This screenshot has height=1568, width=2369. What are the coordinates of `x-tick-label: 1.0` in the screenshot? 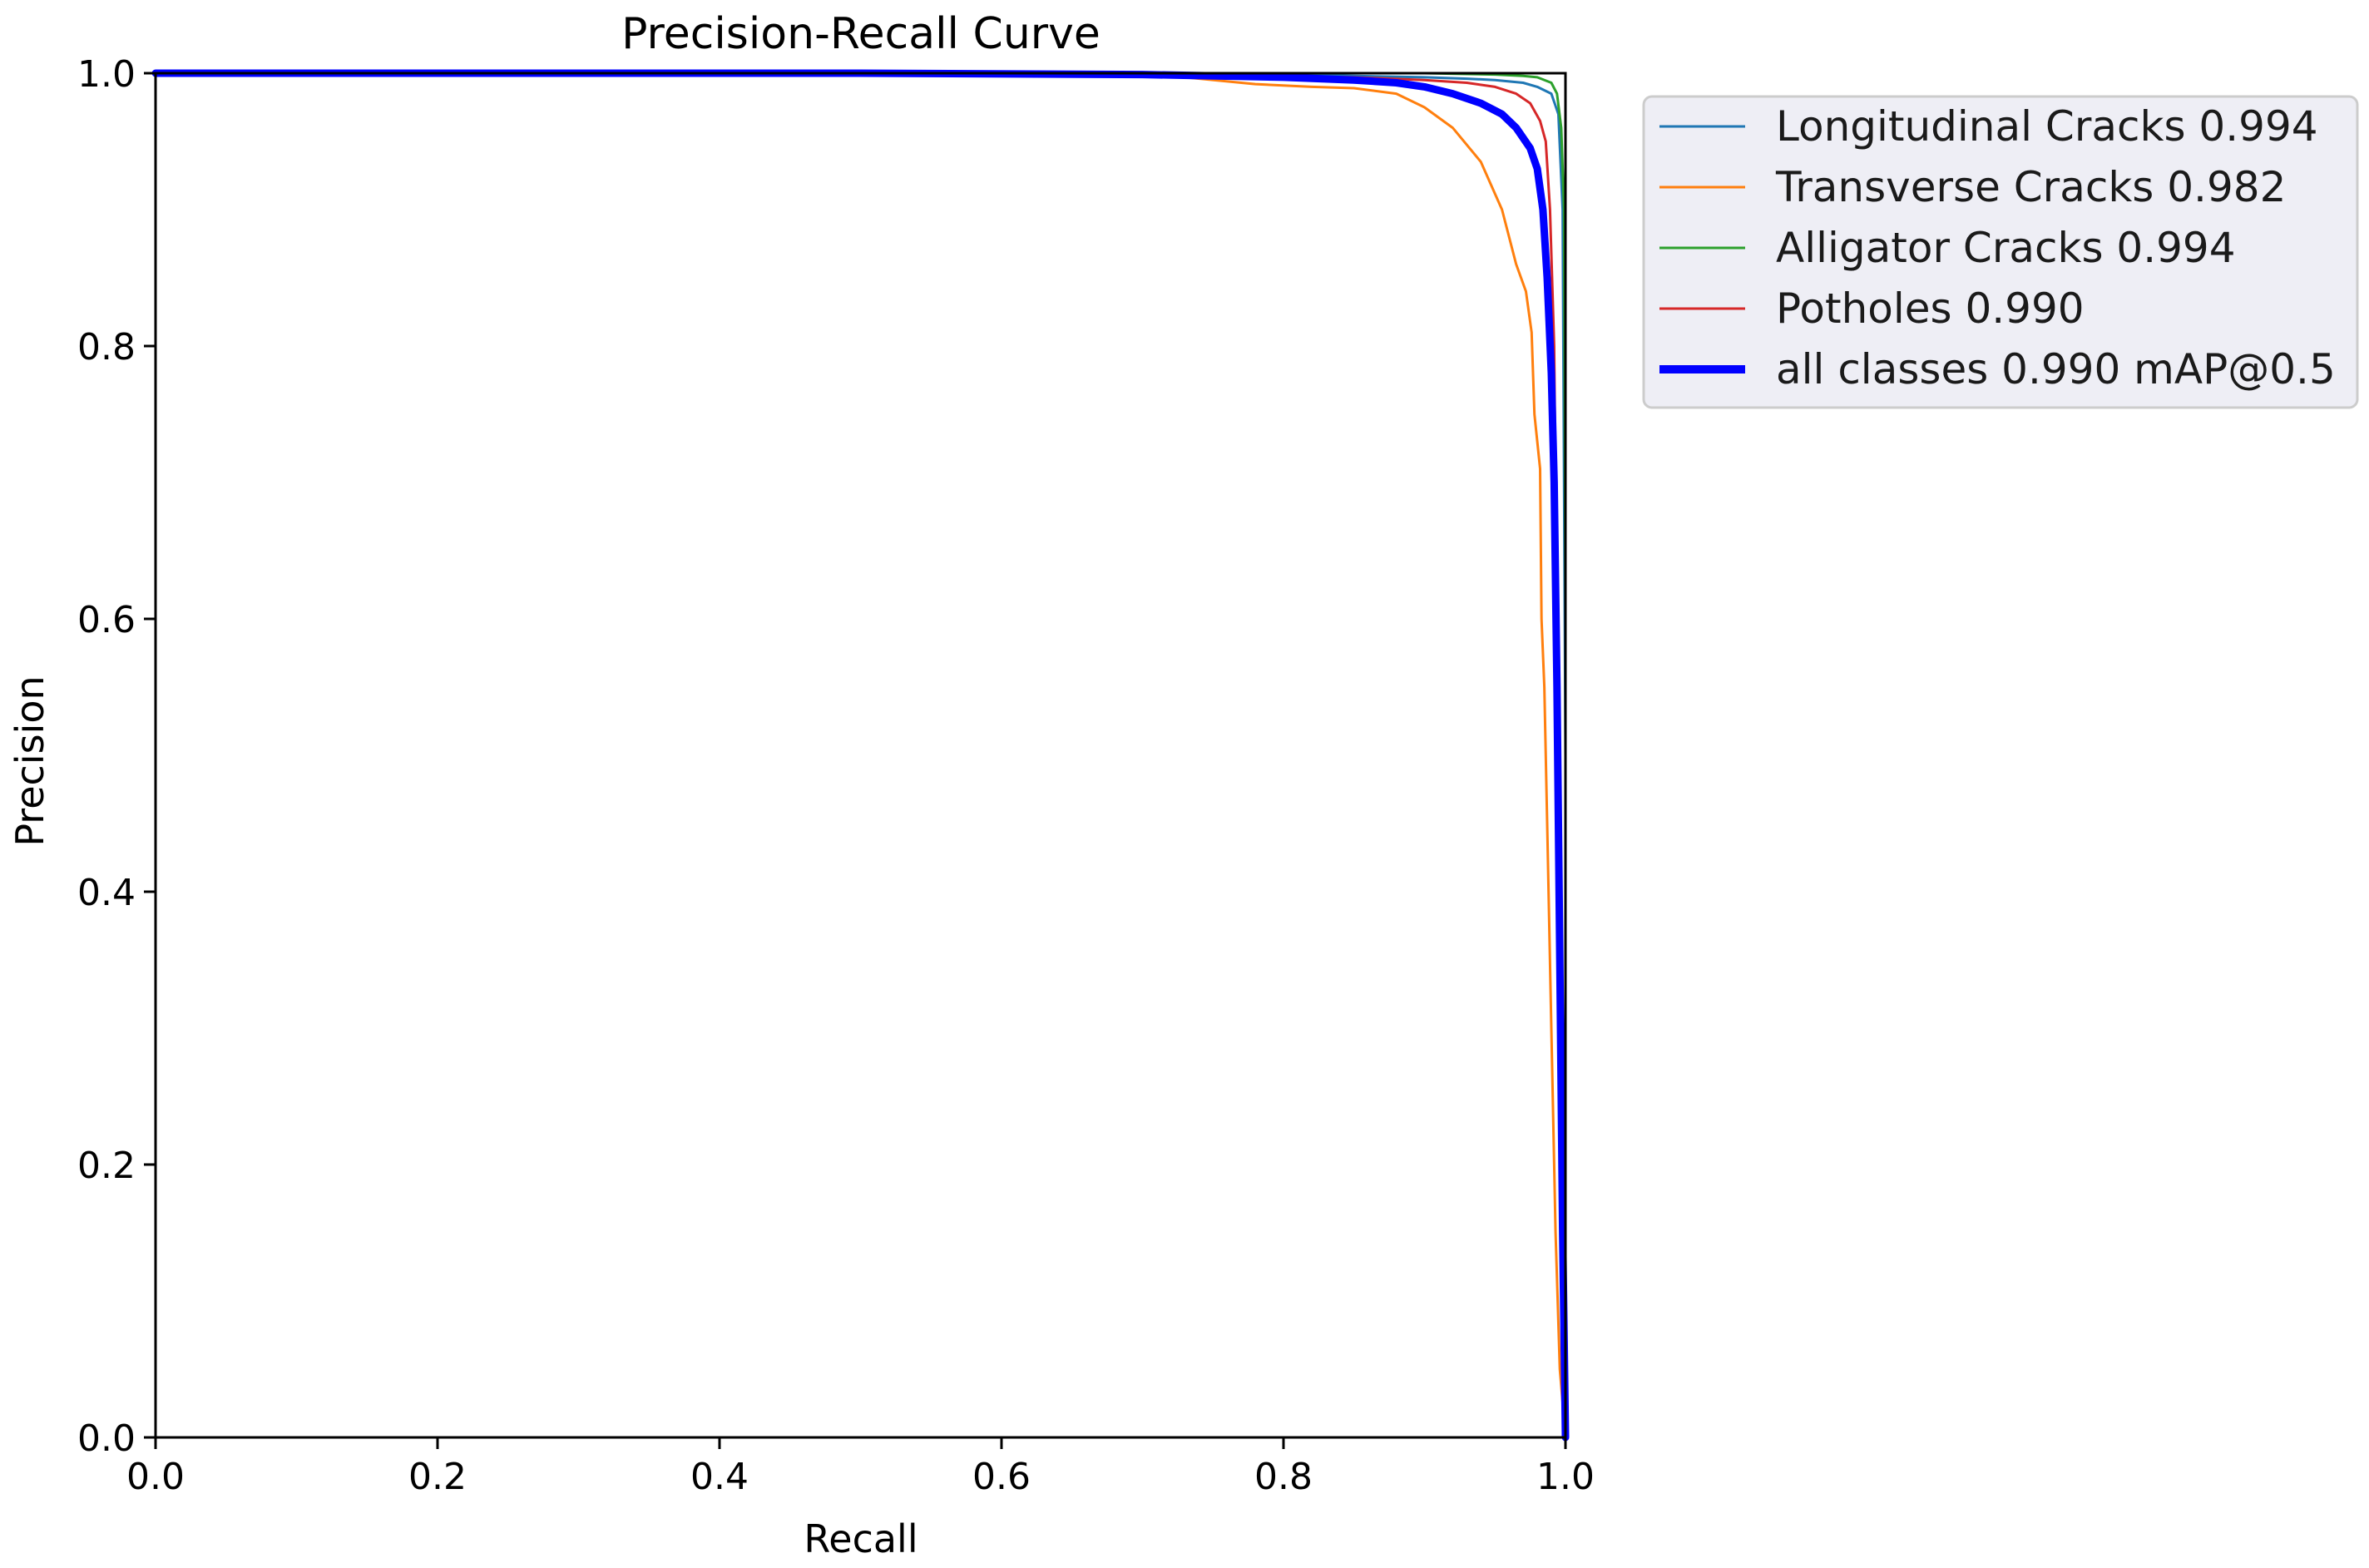 It's located at (1565, 1477).